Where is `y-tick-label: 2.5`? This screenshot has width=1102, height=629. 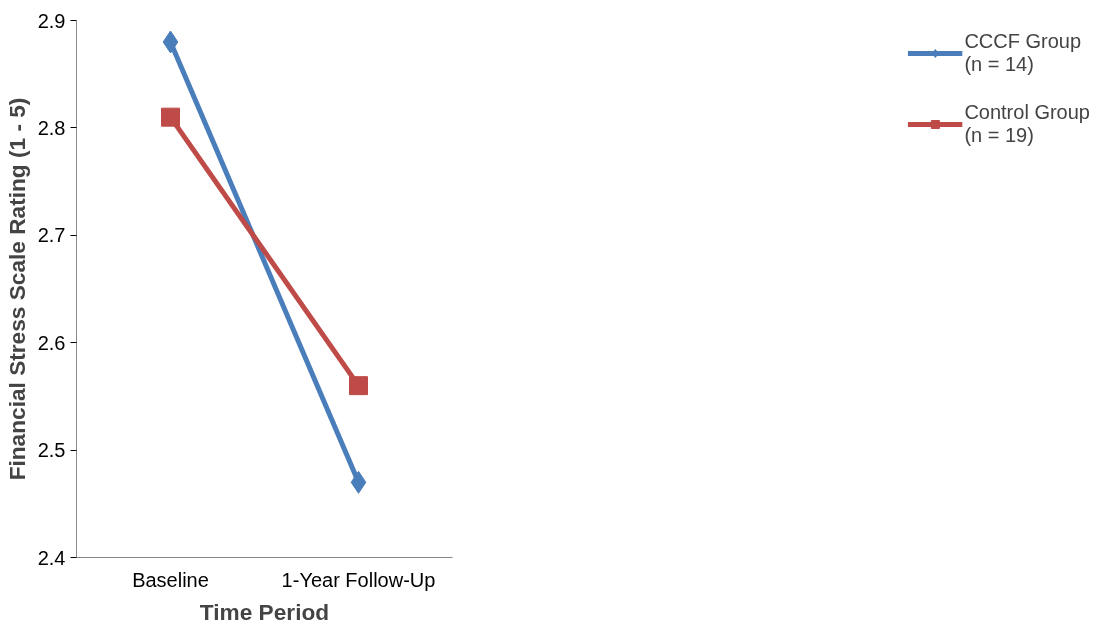
y-tick-label: 2.5 is located at coordinates (51, 450).